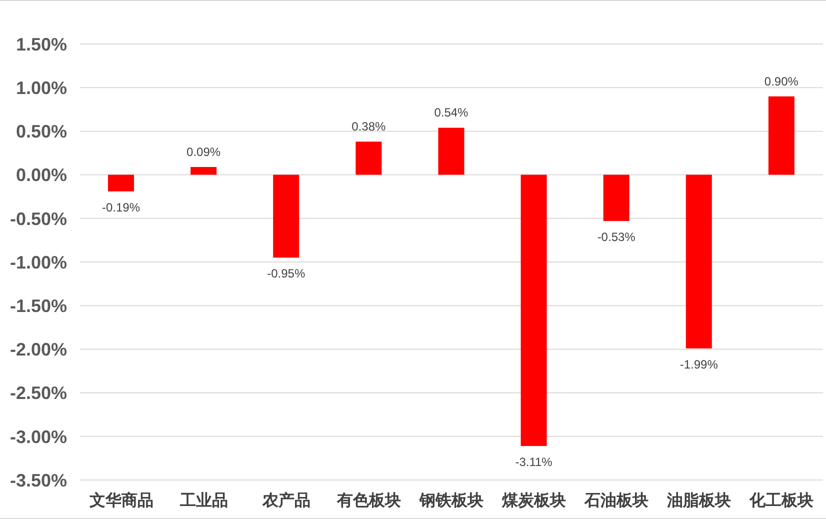  Describe the element at coordinates (616, 500) in the screenshot. I see `x-tick-label: 石油板块` at that location.